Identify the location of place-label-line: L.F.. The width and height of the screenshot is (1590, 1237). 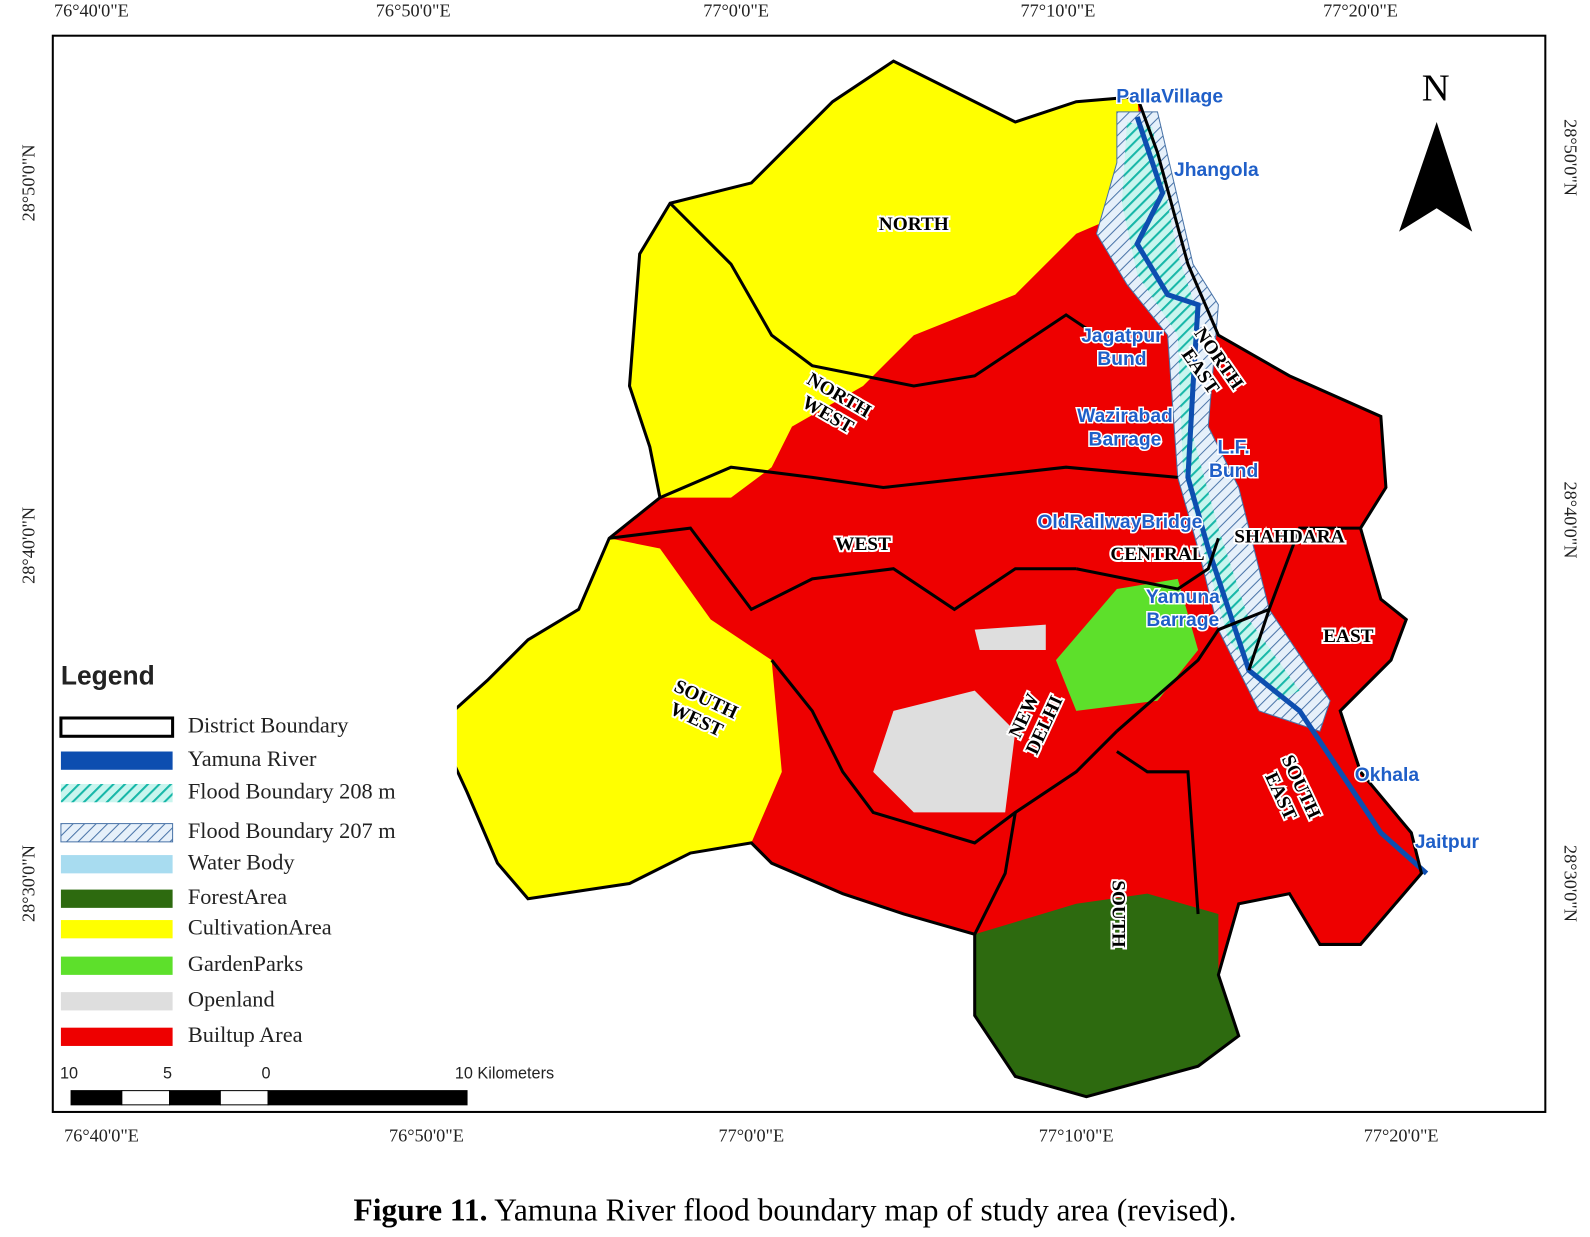
(1234, 448).